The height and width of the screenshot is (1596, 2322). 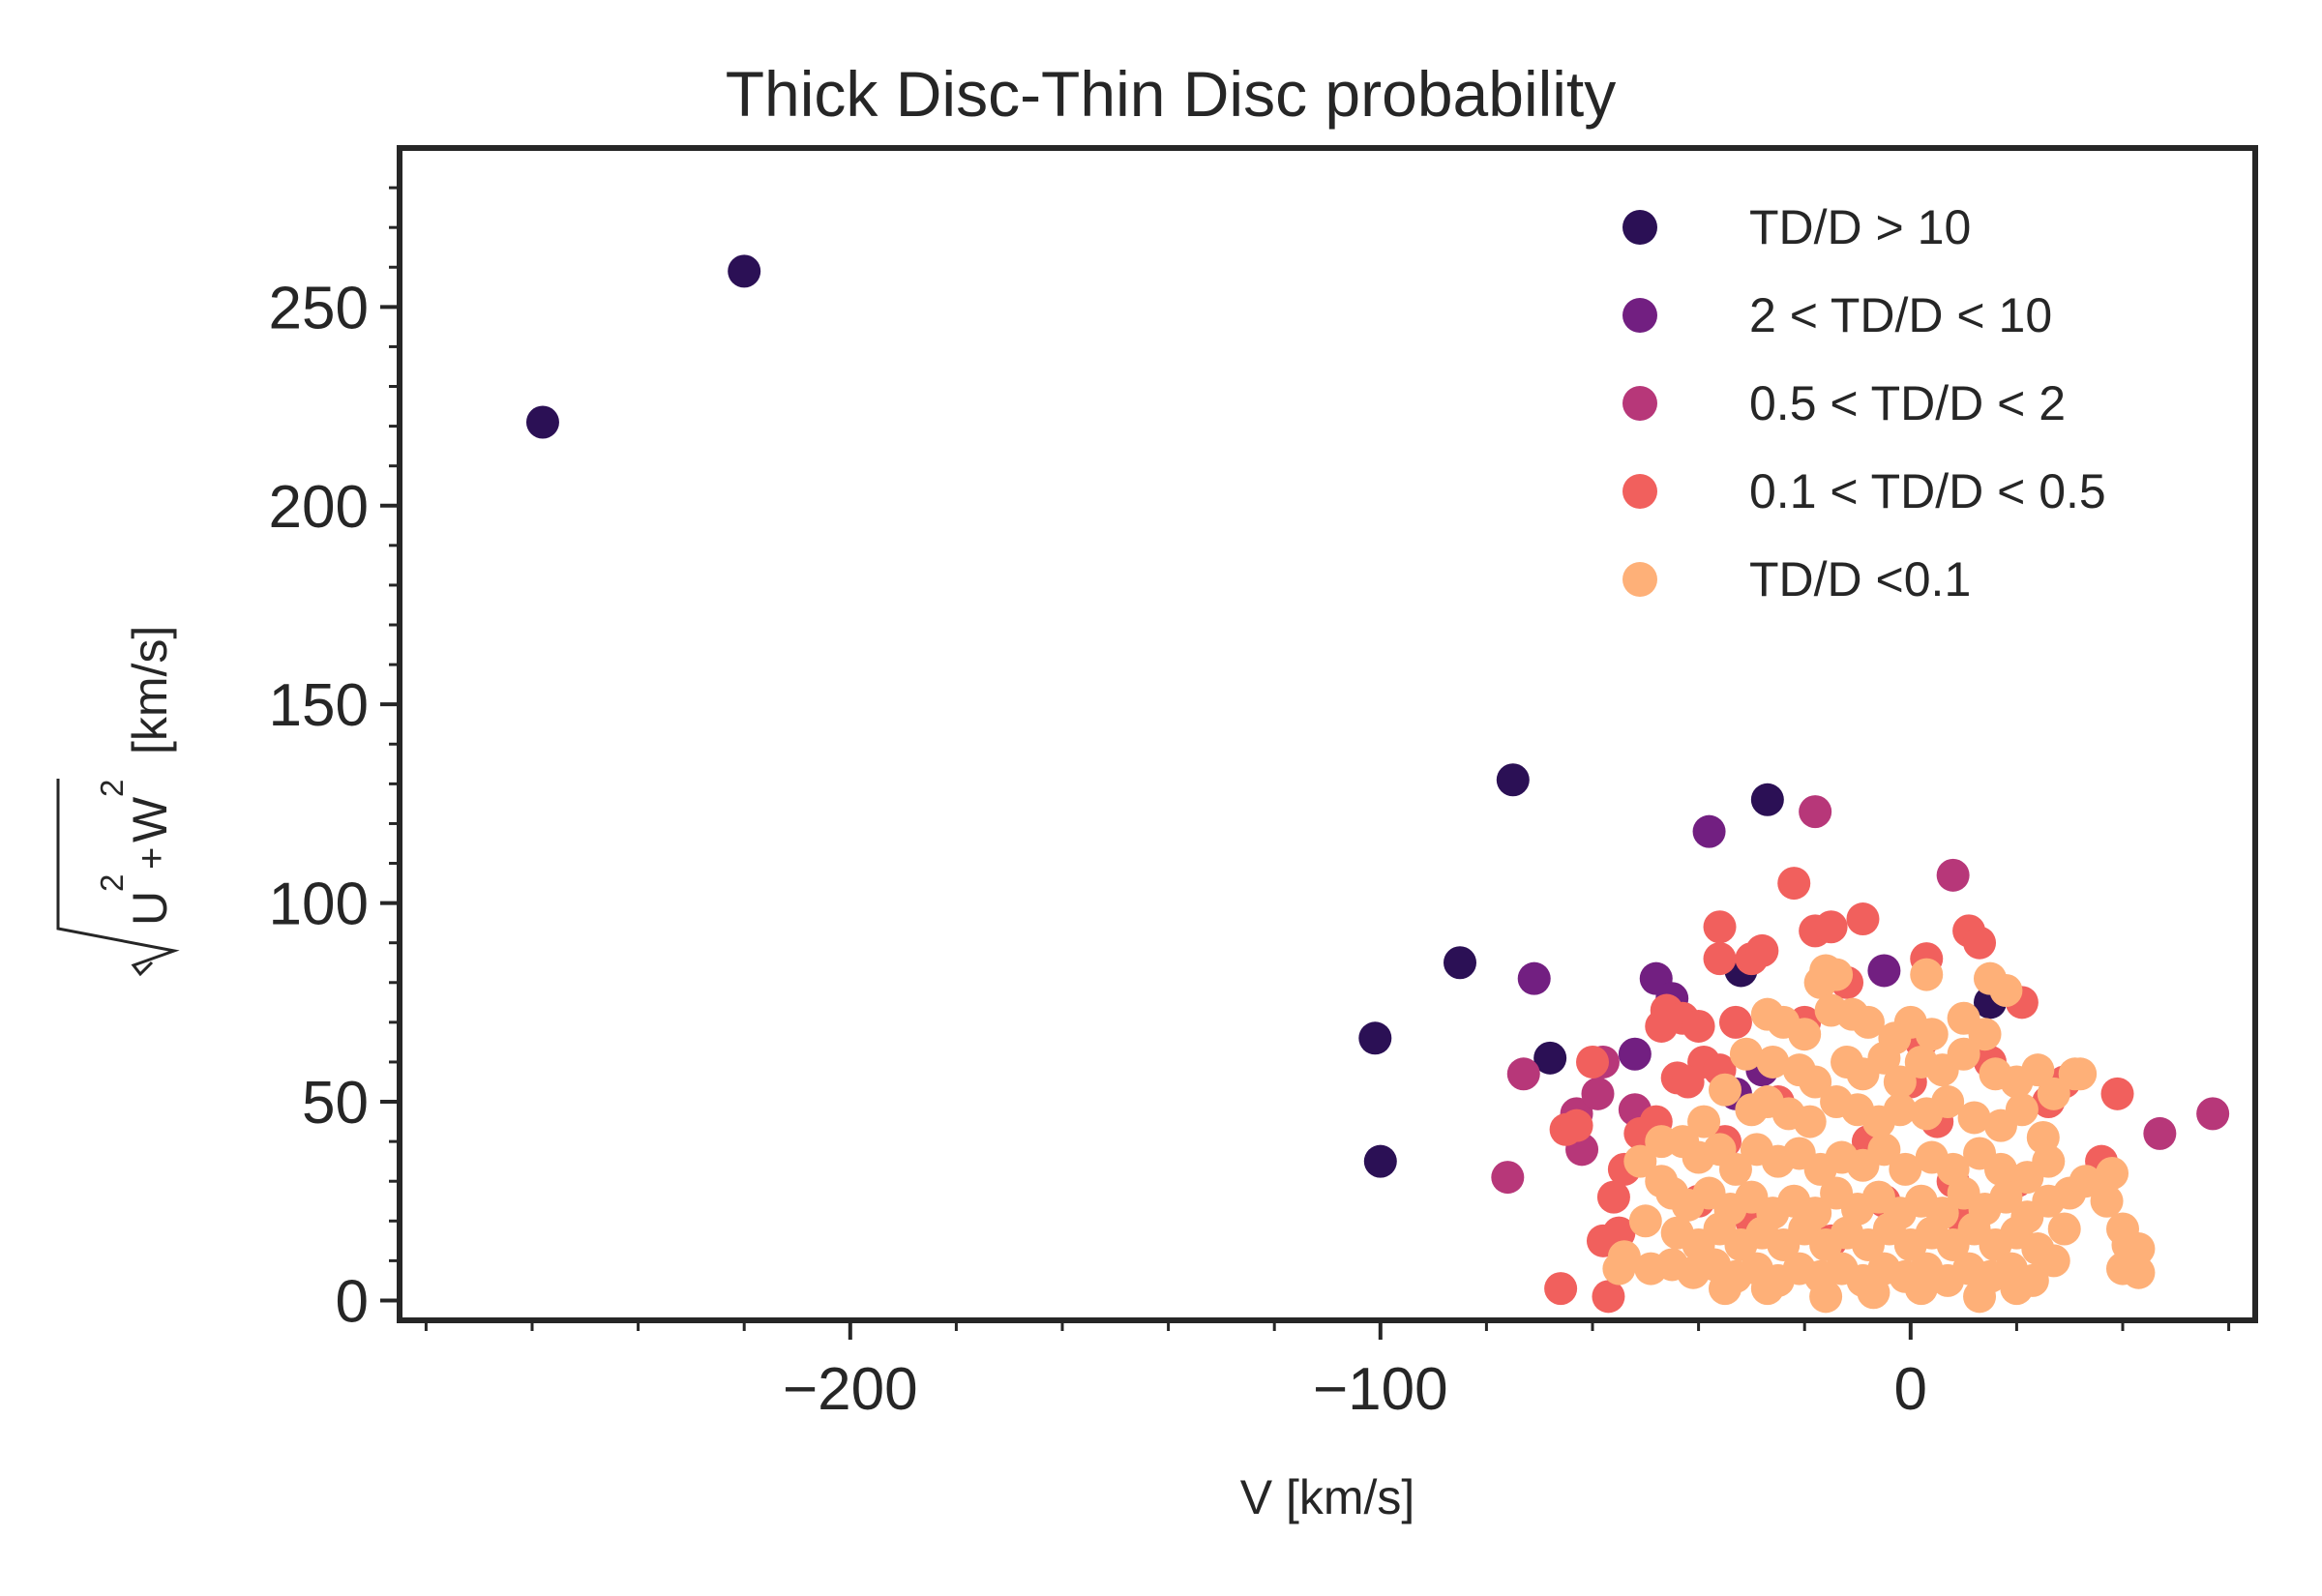 I want to click on x-axis-tick-labels: −200 −100 0, so click(x=1355, y=1389).